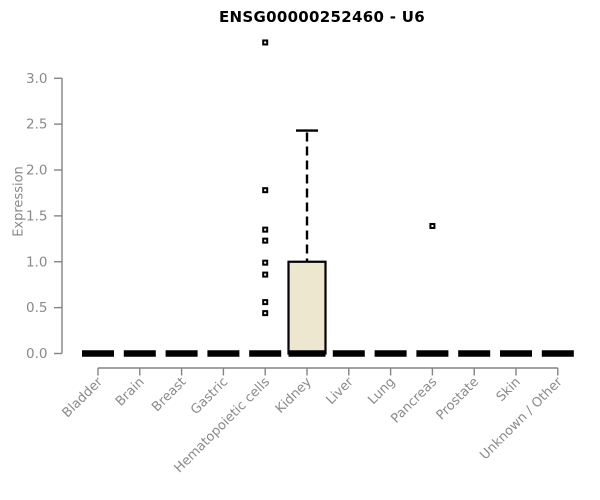 The height and width of the screenshot is (500, 600). Describe the element at coordinates (340, 391) in the screenshot. I see `x-tick-label: Liver` at that location.